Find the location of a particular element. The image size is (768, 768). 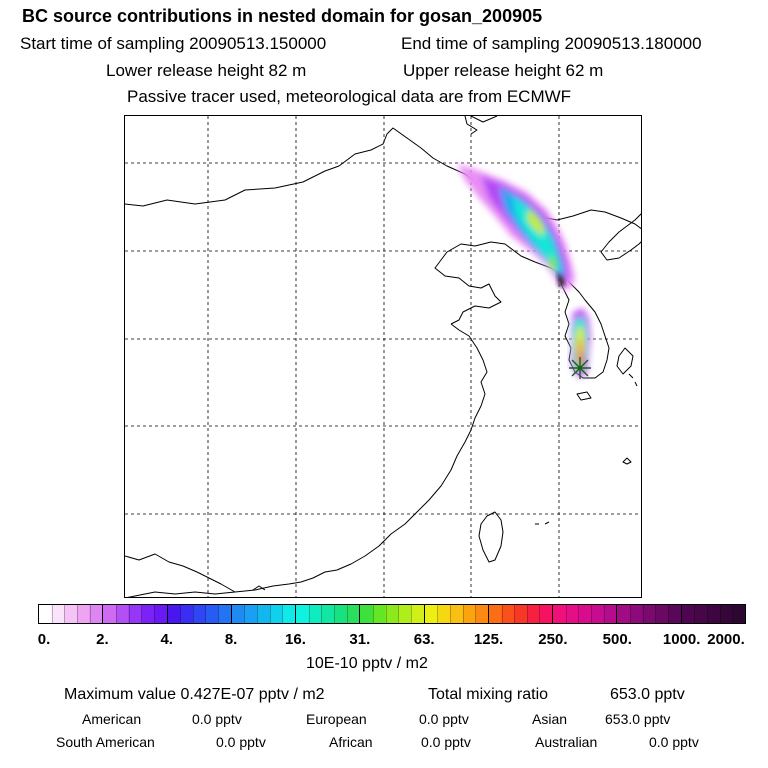

colorbar-tick-label: 2. is located at coordinates (102, 639).